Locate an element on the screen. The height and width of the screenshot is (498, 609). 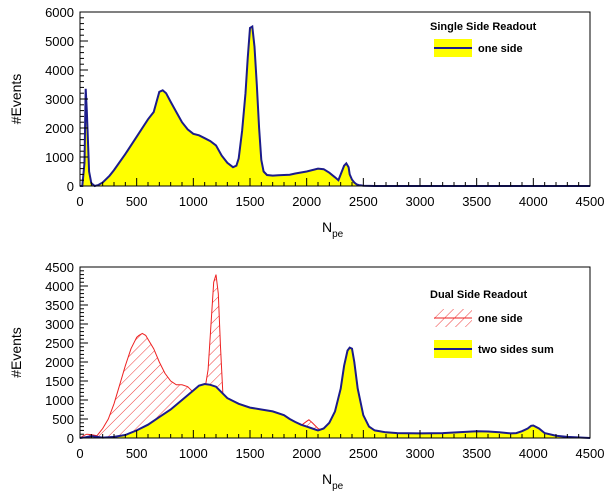
y-tick-label: 5000 is located at coordinates (59, 41).